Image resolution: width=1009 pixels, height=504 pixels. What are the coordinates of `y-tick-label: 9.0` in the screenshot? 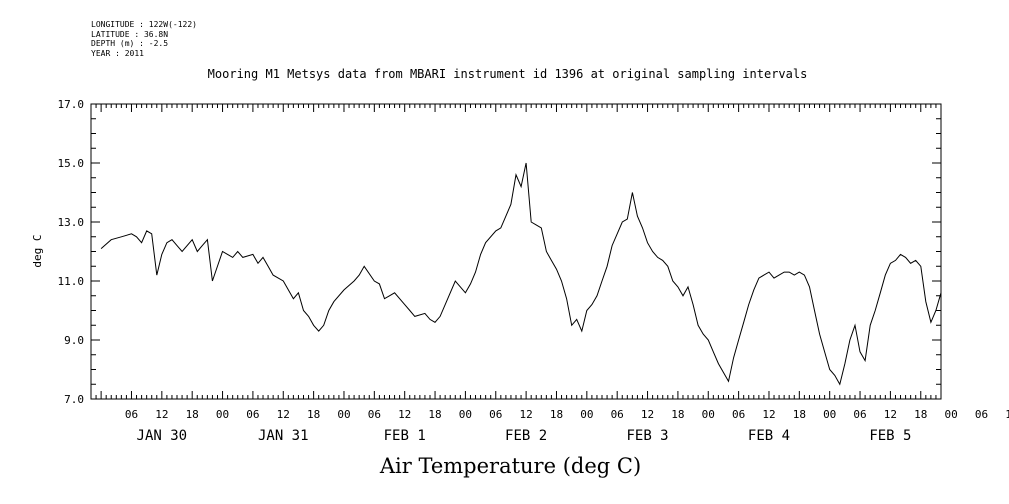 It's located at (74, 340).